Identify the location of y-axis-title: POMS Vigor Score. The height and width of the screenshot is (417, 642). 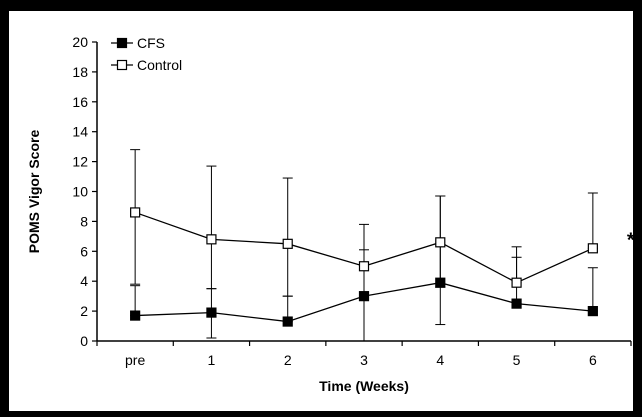
(34, 192).